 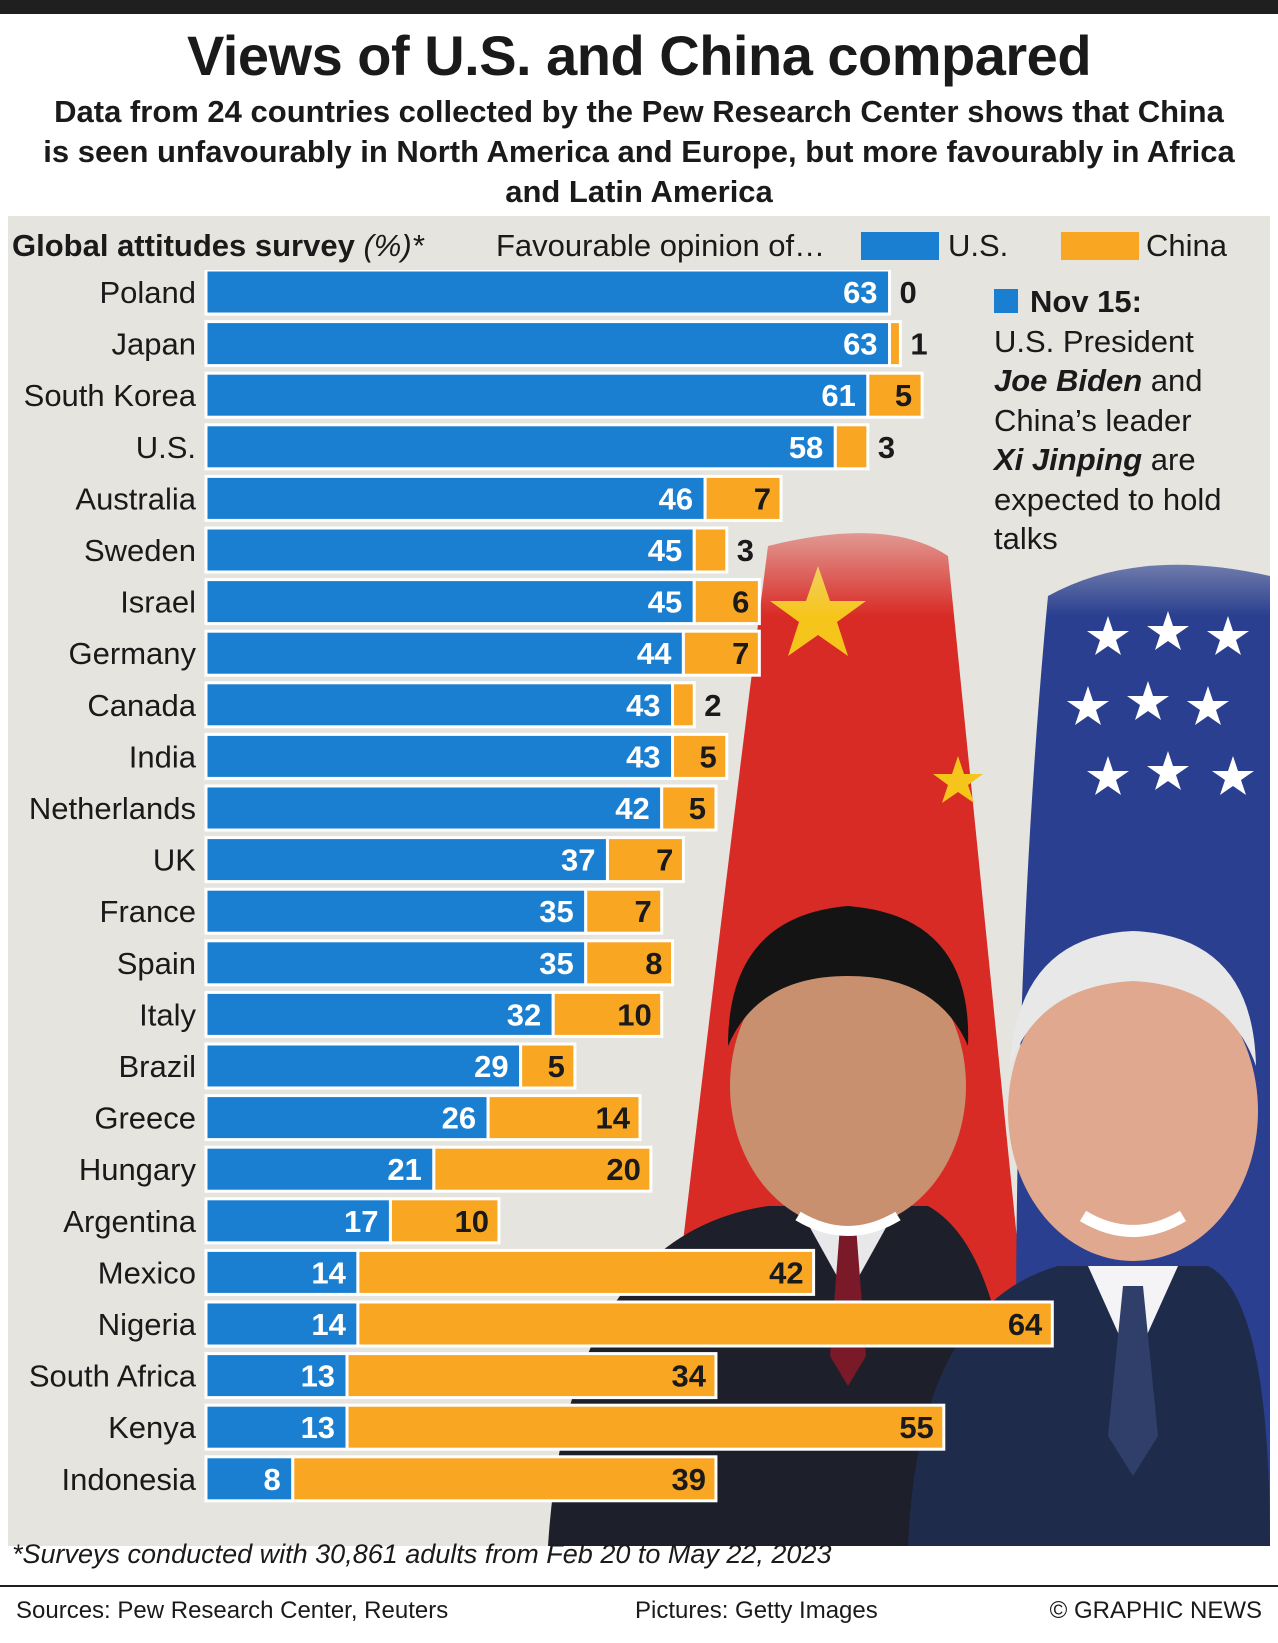 I want to click on footer-rule, so click(x=639, y=1586).